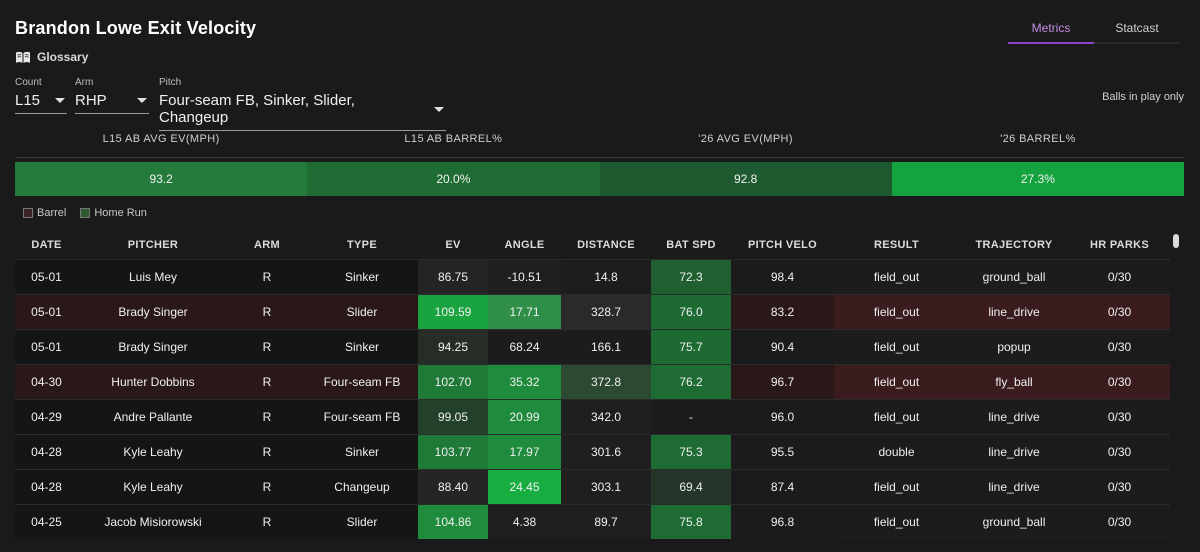 This screenshot has height=552, width=1200. Describe the element at coordinates (606, 245) in the screenshot. I see `column-header: DISTANCE` at that location.